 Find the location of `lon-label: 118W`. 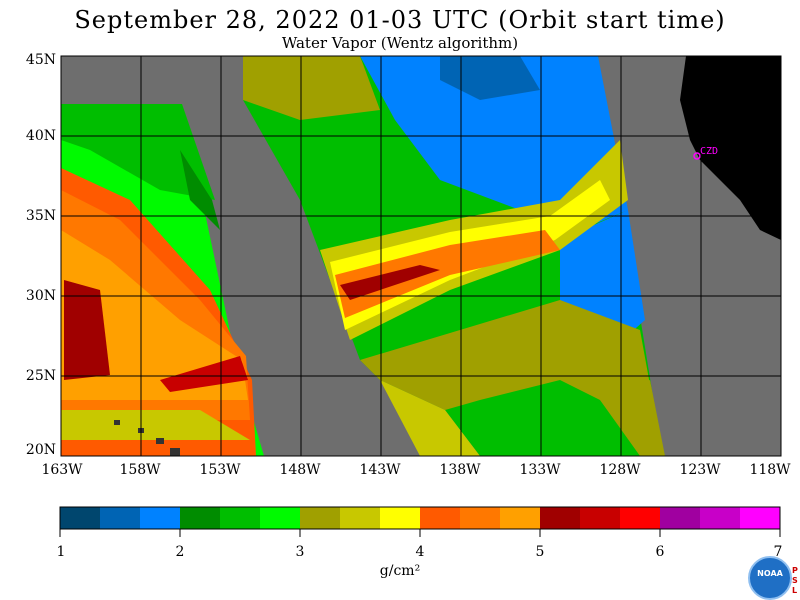

lon-label: 118W is located at coordinates (770, 470).